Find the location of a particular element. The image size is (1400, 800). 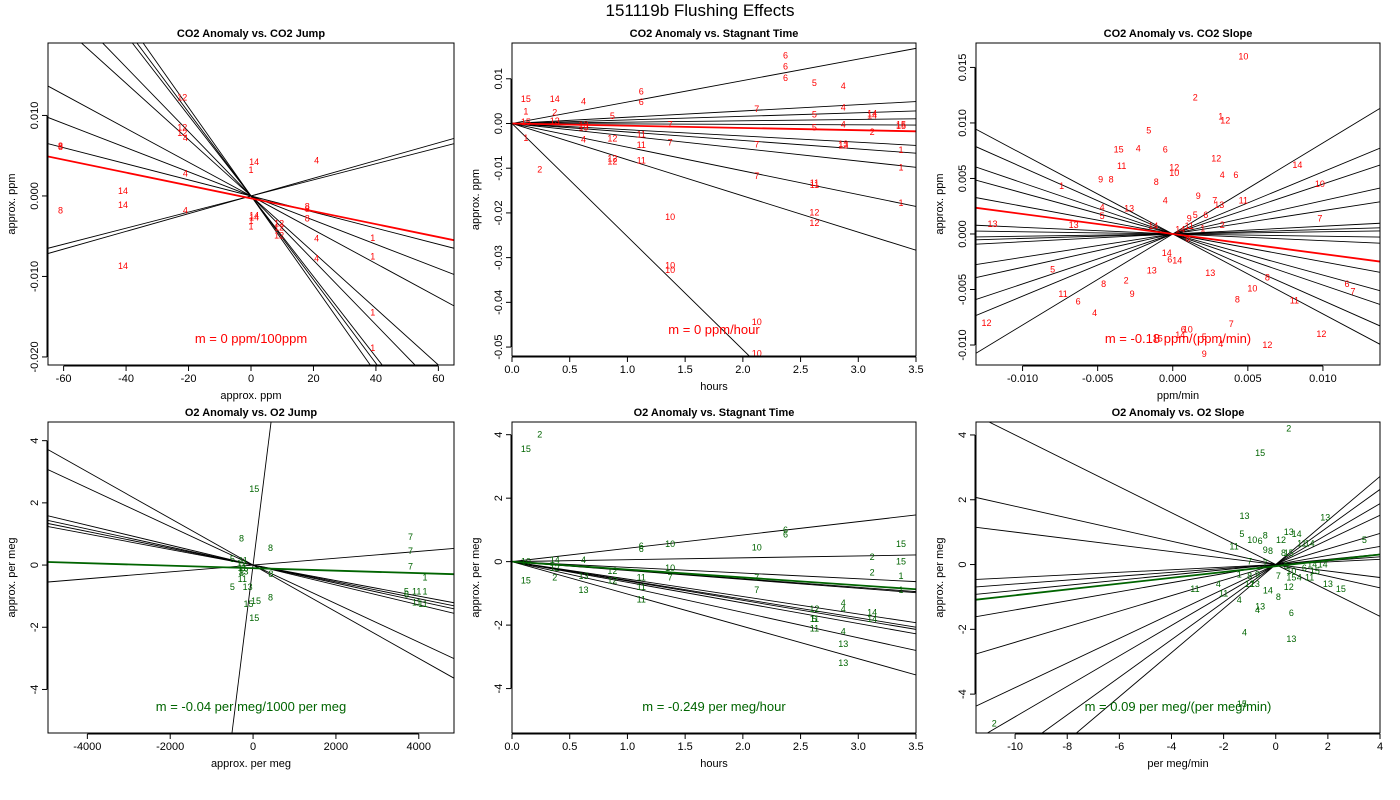

x-tick-label: 2.5 is located at coordinates (800, 747).